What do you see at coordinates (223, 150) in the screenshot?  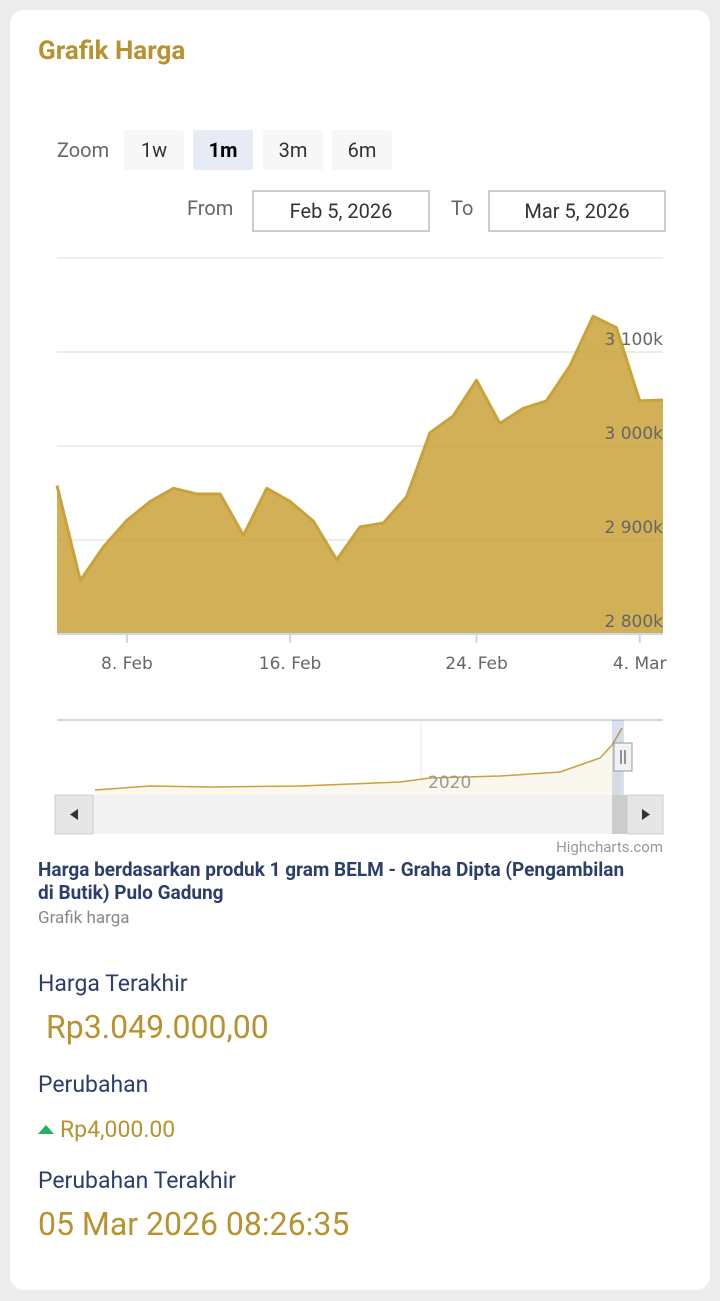 I see `zoom-button: 1m` at bounding box center [223, 150].